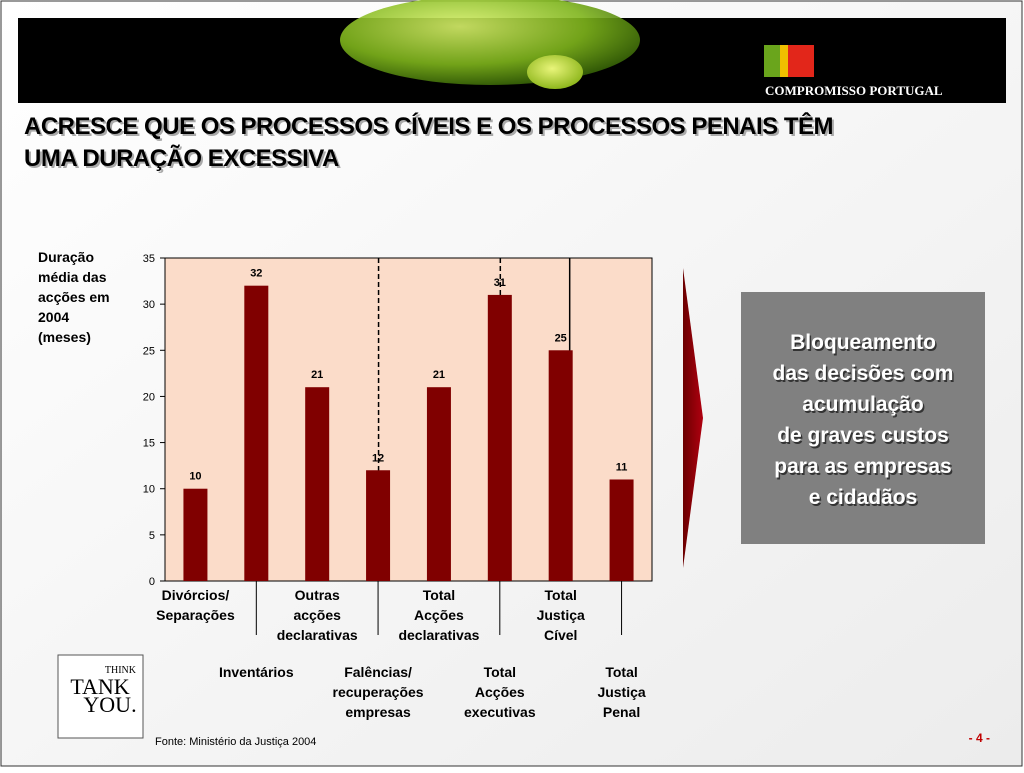  I want to click on logo-green, so click(772, 61).